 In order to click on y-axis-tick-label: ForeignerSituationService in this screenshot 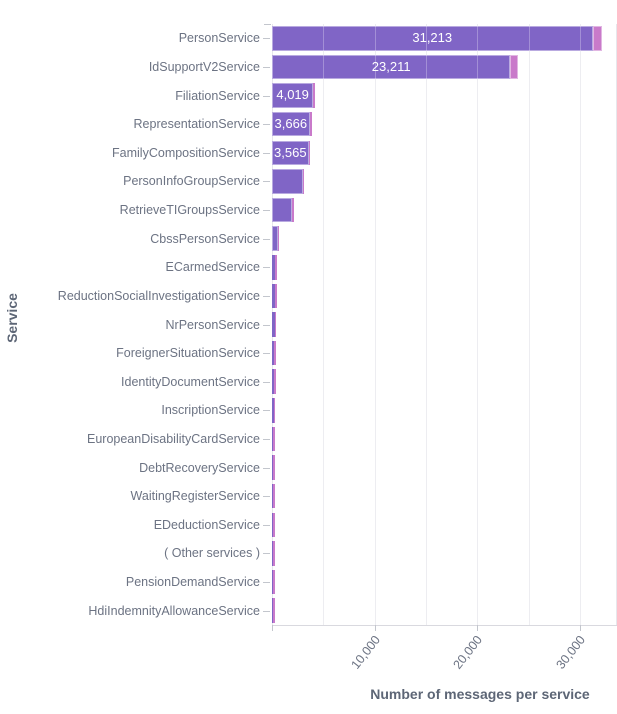, I will do `click(188, 353)`.